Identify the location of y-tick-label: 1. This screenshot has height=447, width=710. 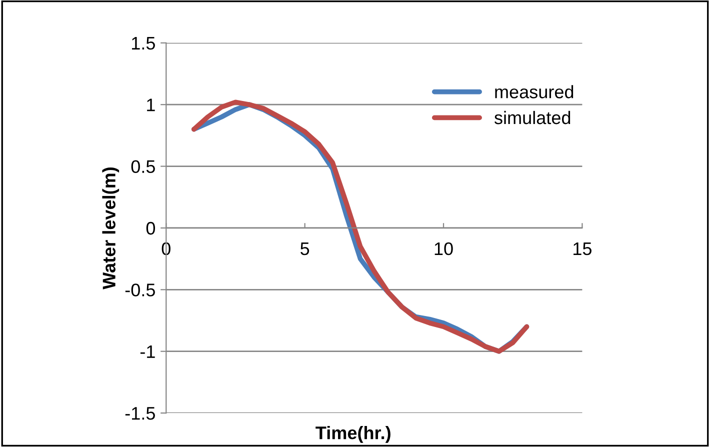
(151, 105).